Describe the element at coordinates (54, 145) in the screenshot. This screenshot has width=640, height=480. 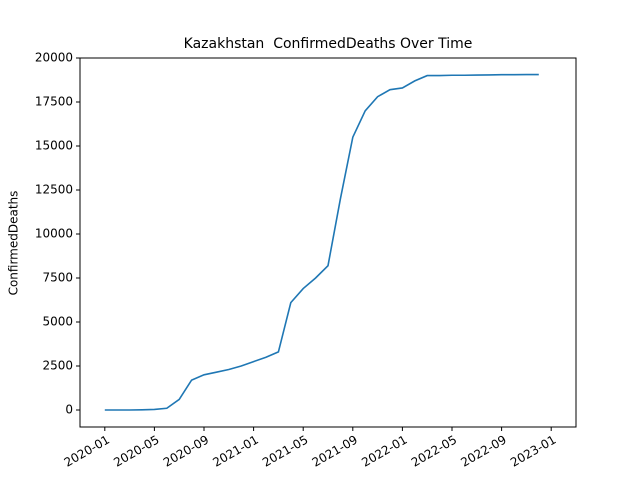
I see `y-tick-label: 15000` at that location.